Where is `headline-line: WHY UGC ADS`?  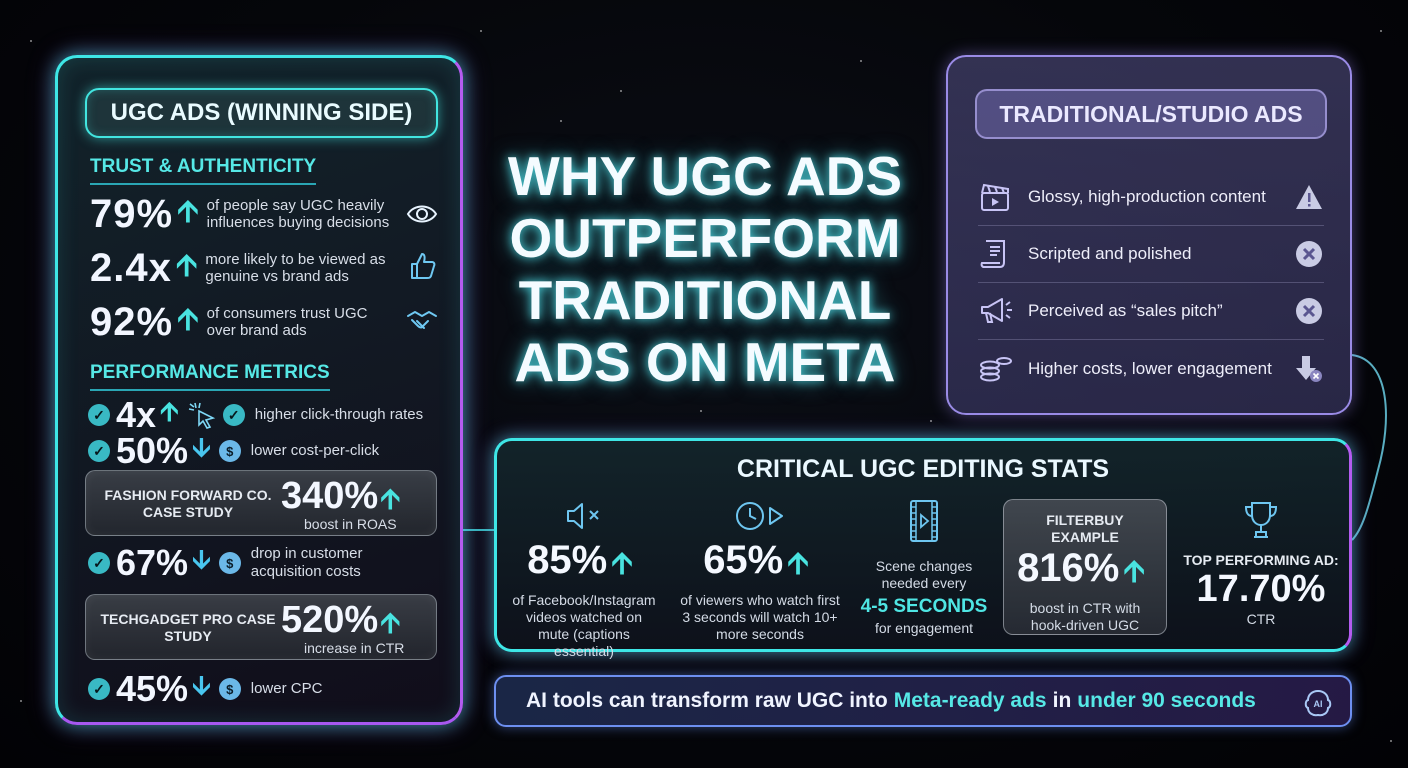
headline-line: WHY UGC ADS is located at coordinates (705, 176).